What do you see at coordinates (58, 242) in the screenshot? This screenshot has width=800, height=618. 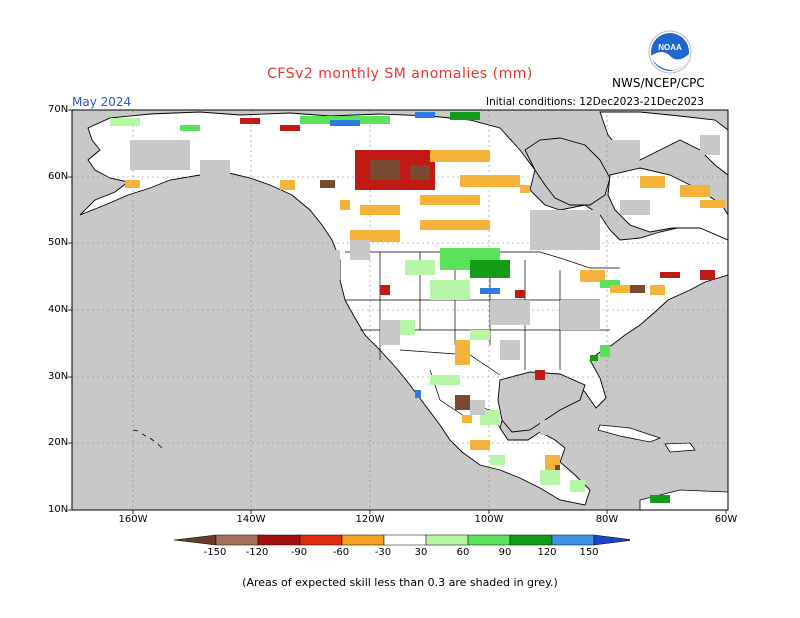 I see `lat-label: 50N` at bounding box center [58, 242].